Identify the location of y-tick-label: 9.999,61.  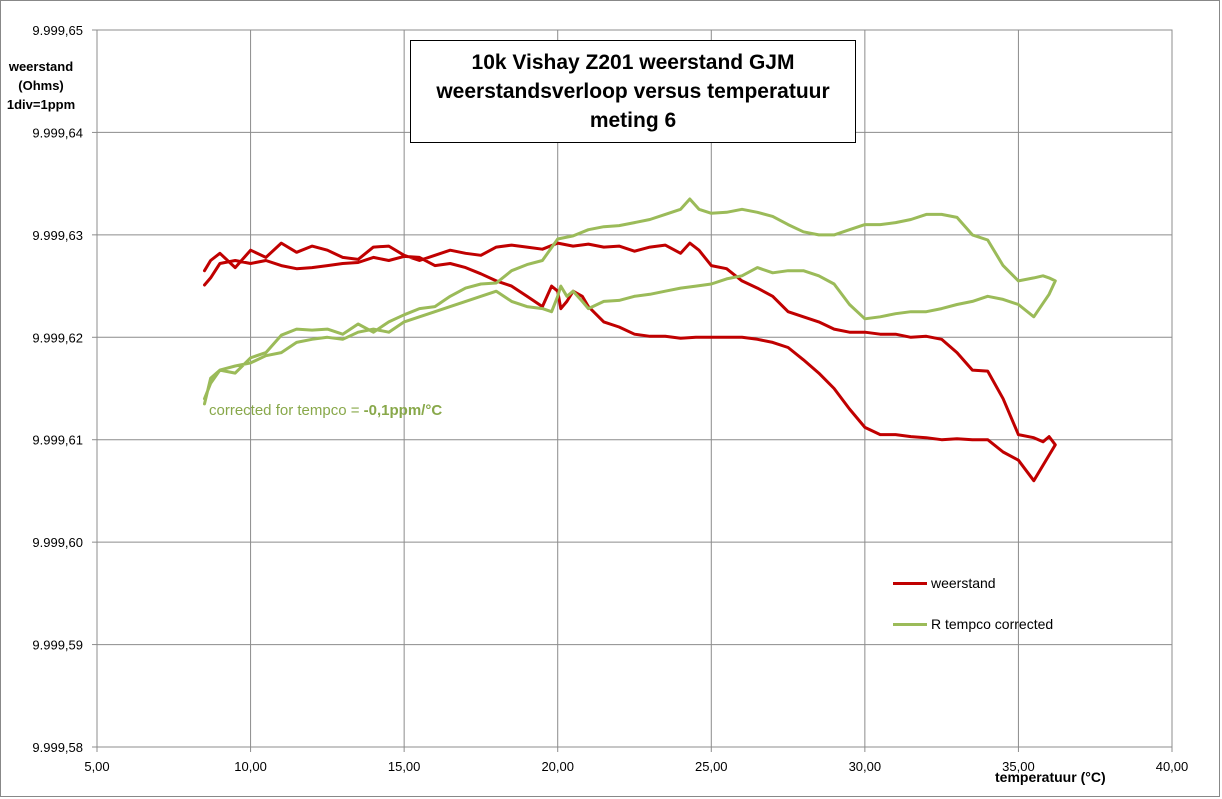
(57, 440).